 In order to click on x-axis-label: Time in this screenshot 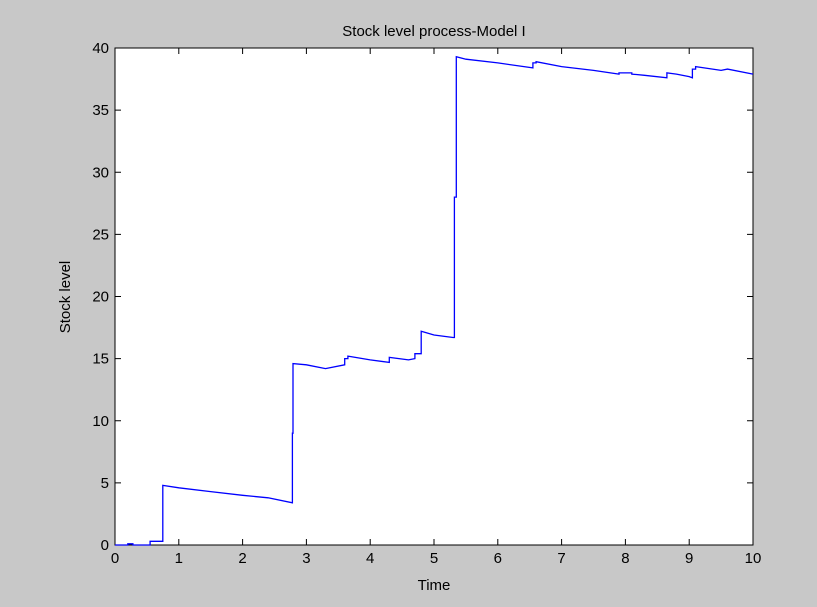, I will do `click(434, 585)`.